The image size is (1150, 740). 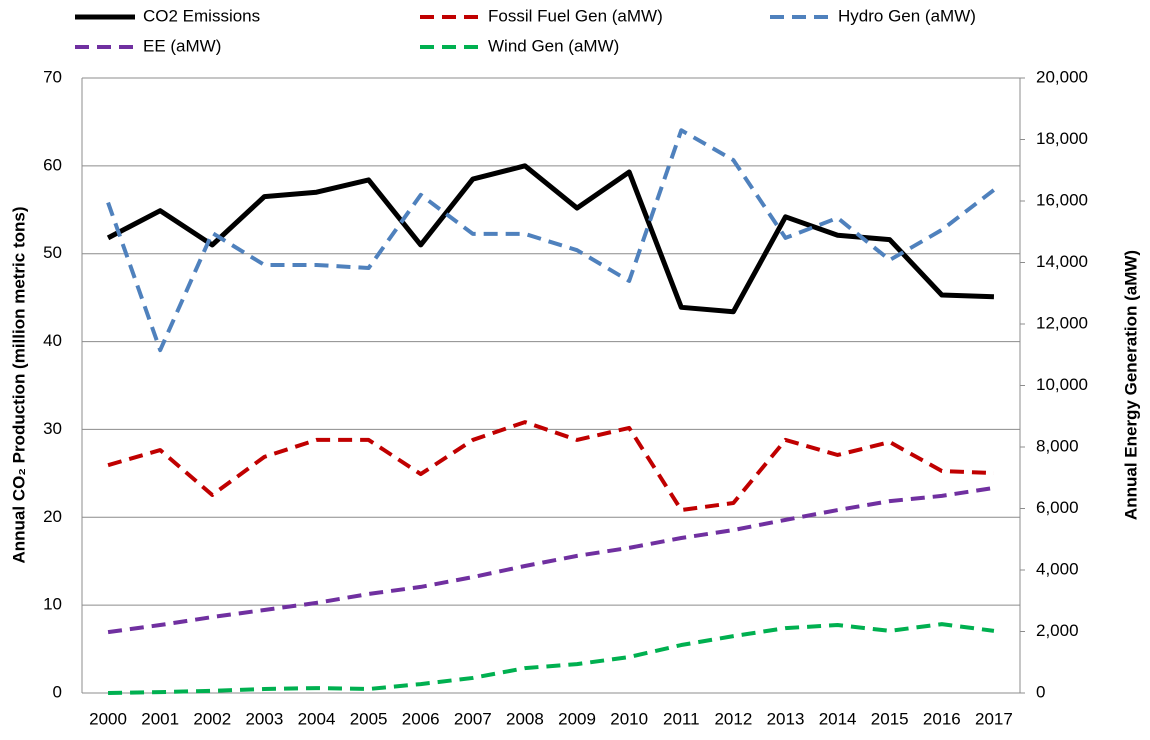 I want to click on legend-label: EE (aMW), so click(x=182, y=45).